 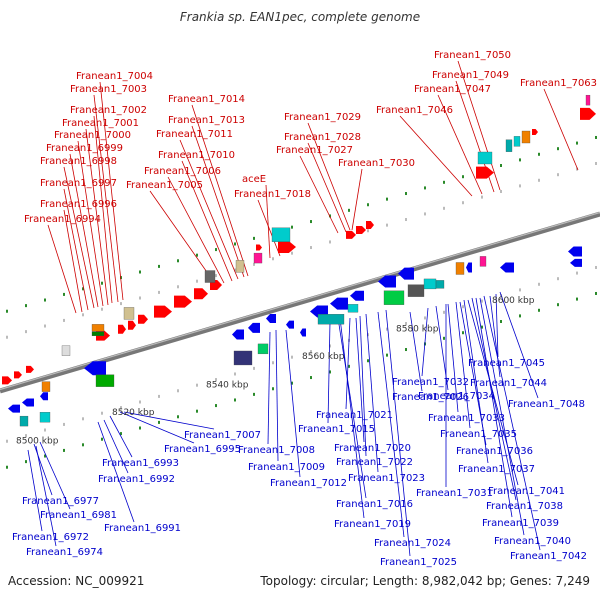 I want to click on reverse-gene-label: Franean1_7023, so click(x=386, y=478).